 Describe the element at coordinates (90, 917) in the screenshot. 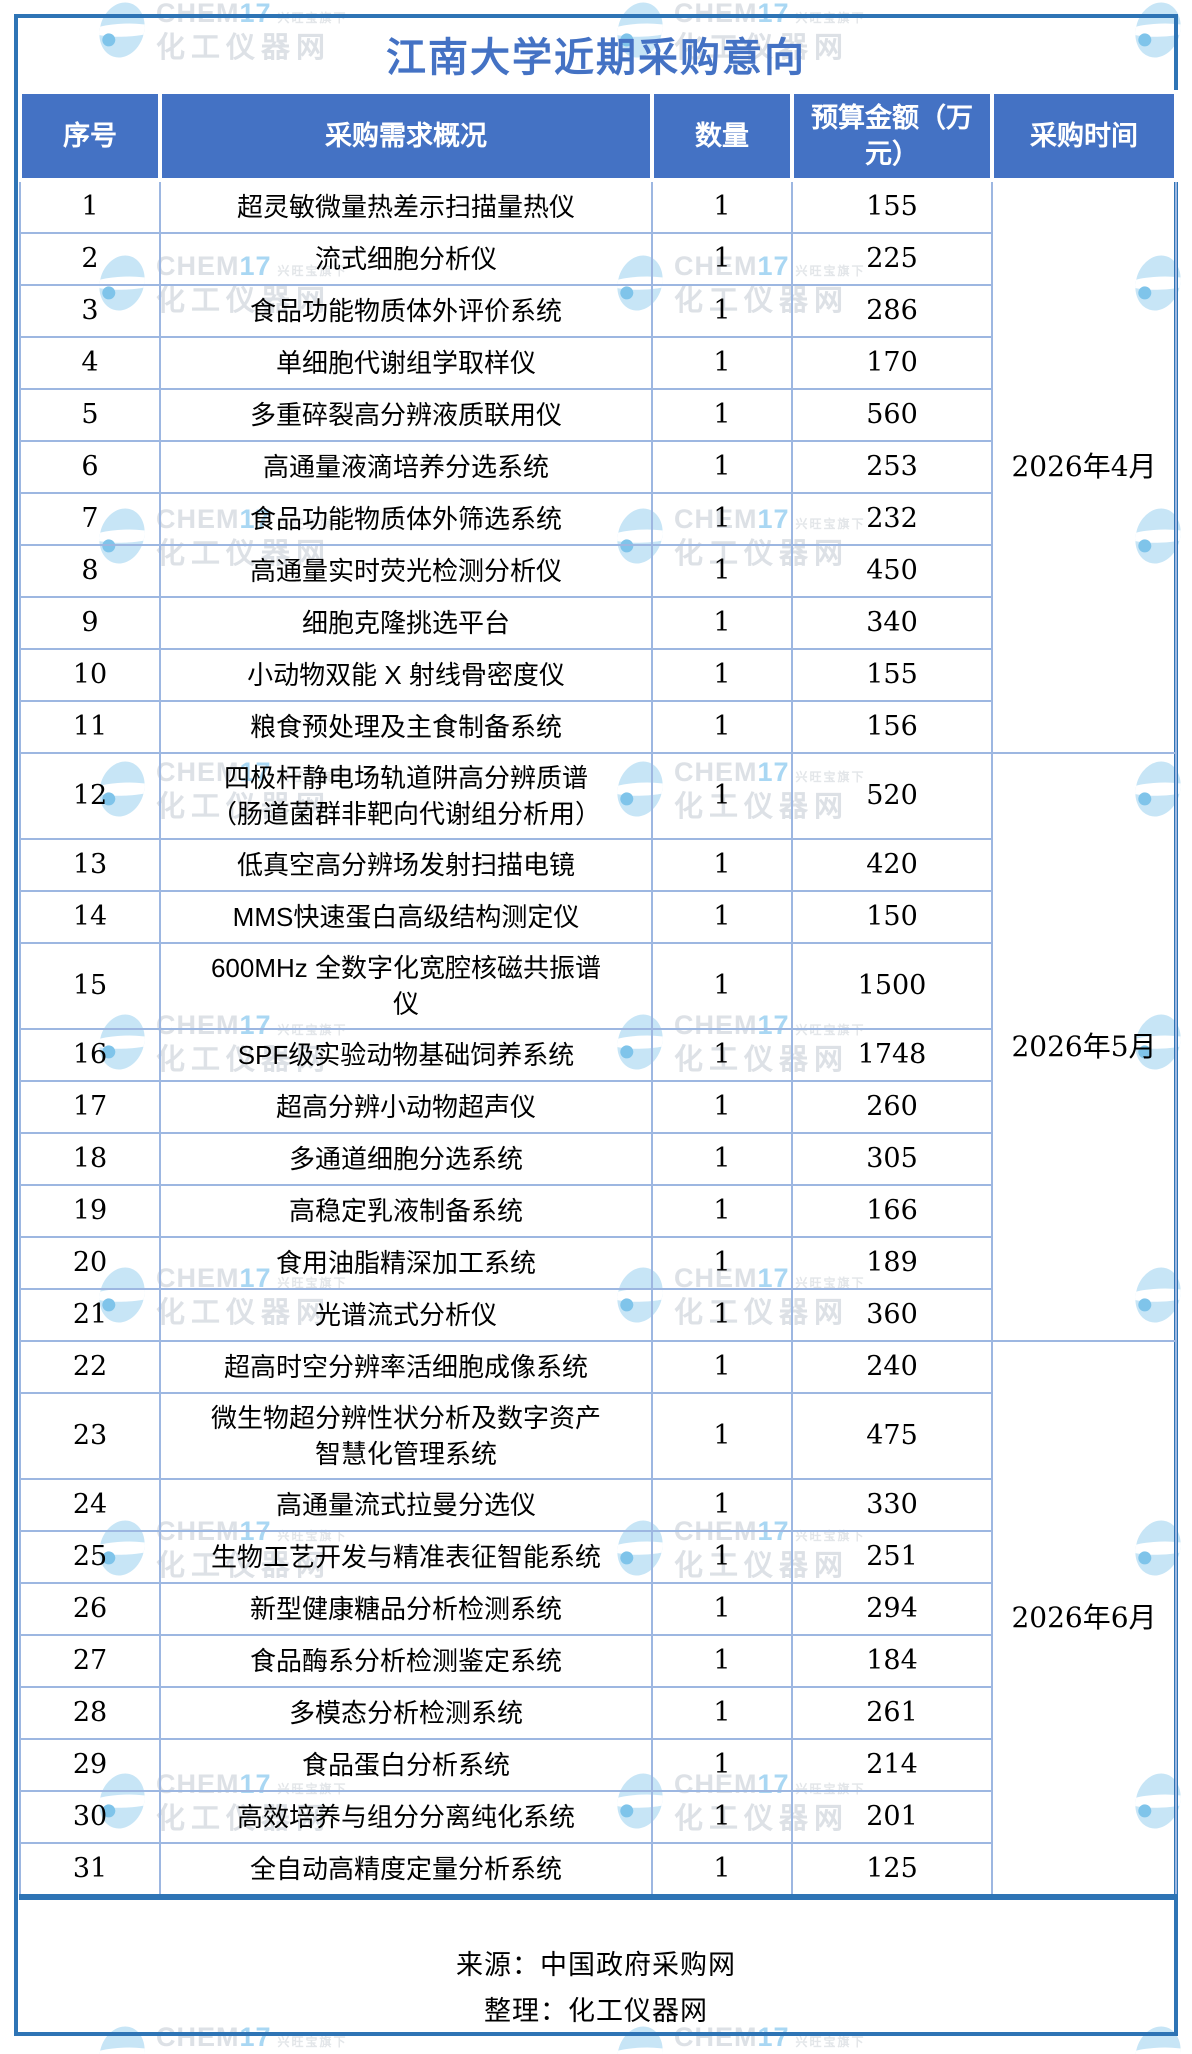

I see `cell-no: 14` at that location.